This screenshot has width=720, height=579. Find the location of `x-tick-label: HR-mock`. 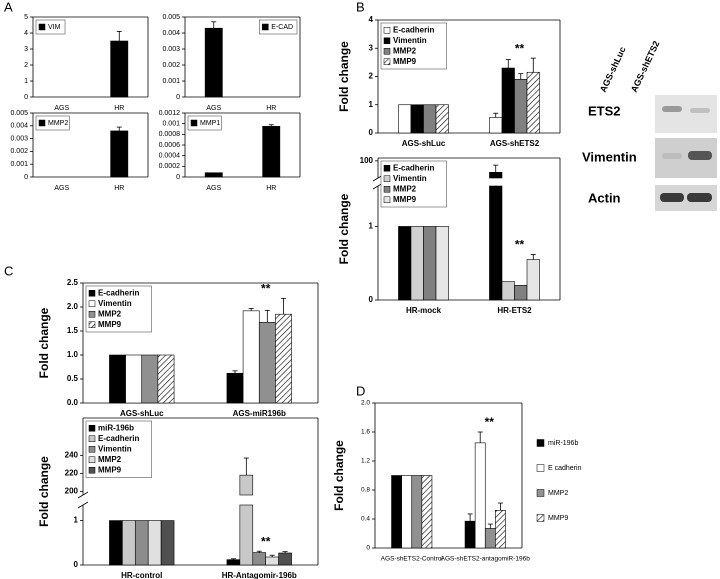

x-tick-label: HR-mock is located at coordinates (424, 310).